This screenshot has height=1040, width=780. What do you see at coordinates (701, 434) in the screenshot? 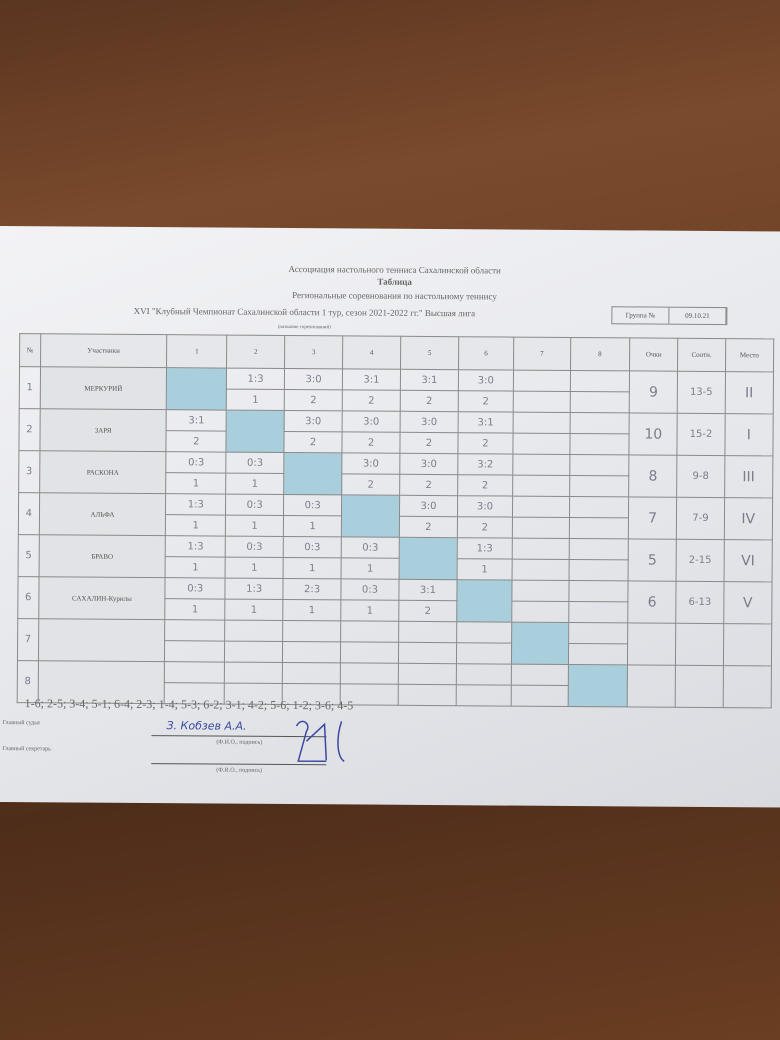
I see `game-ratio: 15-2` at bounding box center [701, 434].